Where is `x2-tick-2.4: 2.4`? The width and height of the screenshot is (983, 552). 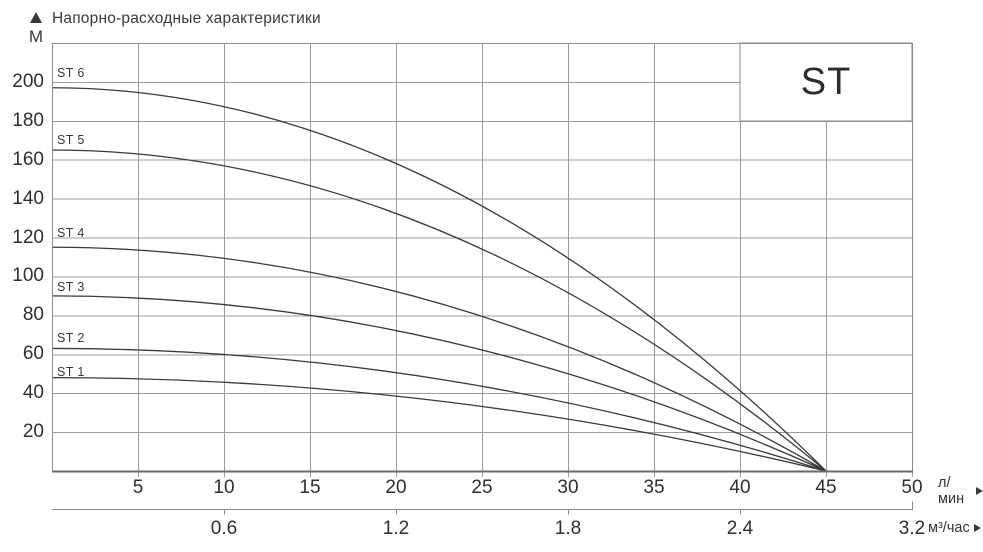
x2-tick-2.4: 2.4 is located at coordinates (740, 528).